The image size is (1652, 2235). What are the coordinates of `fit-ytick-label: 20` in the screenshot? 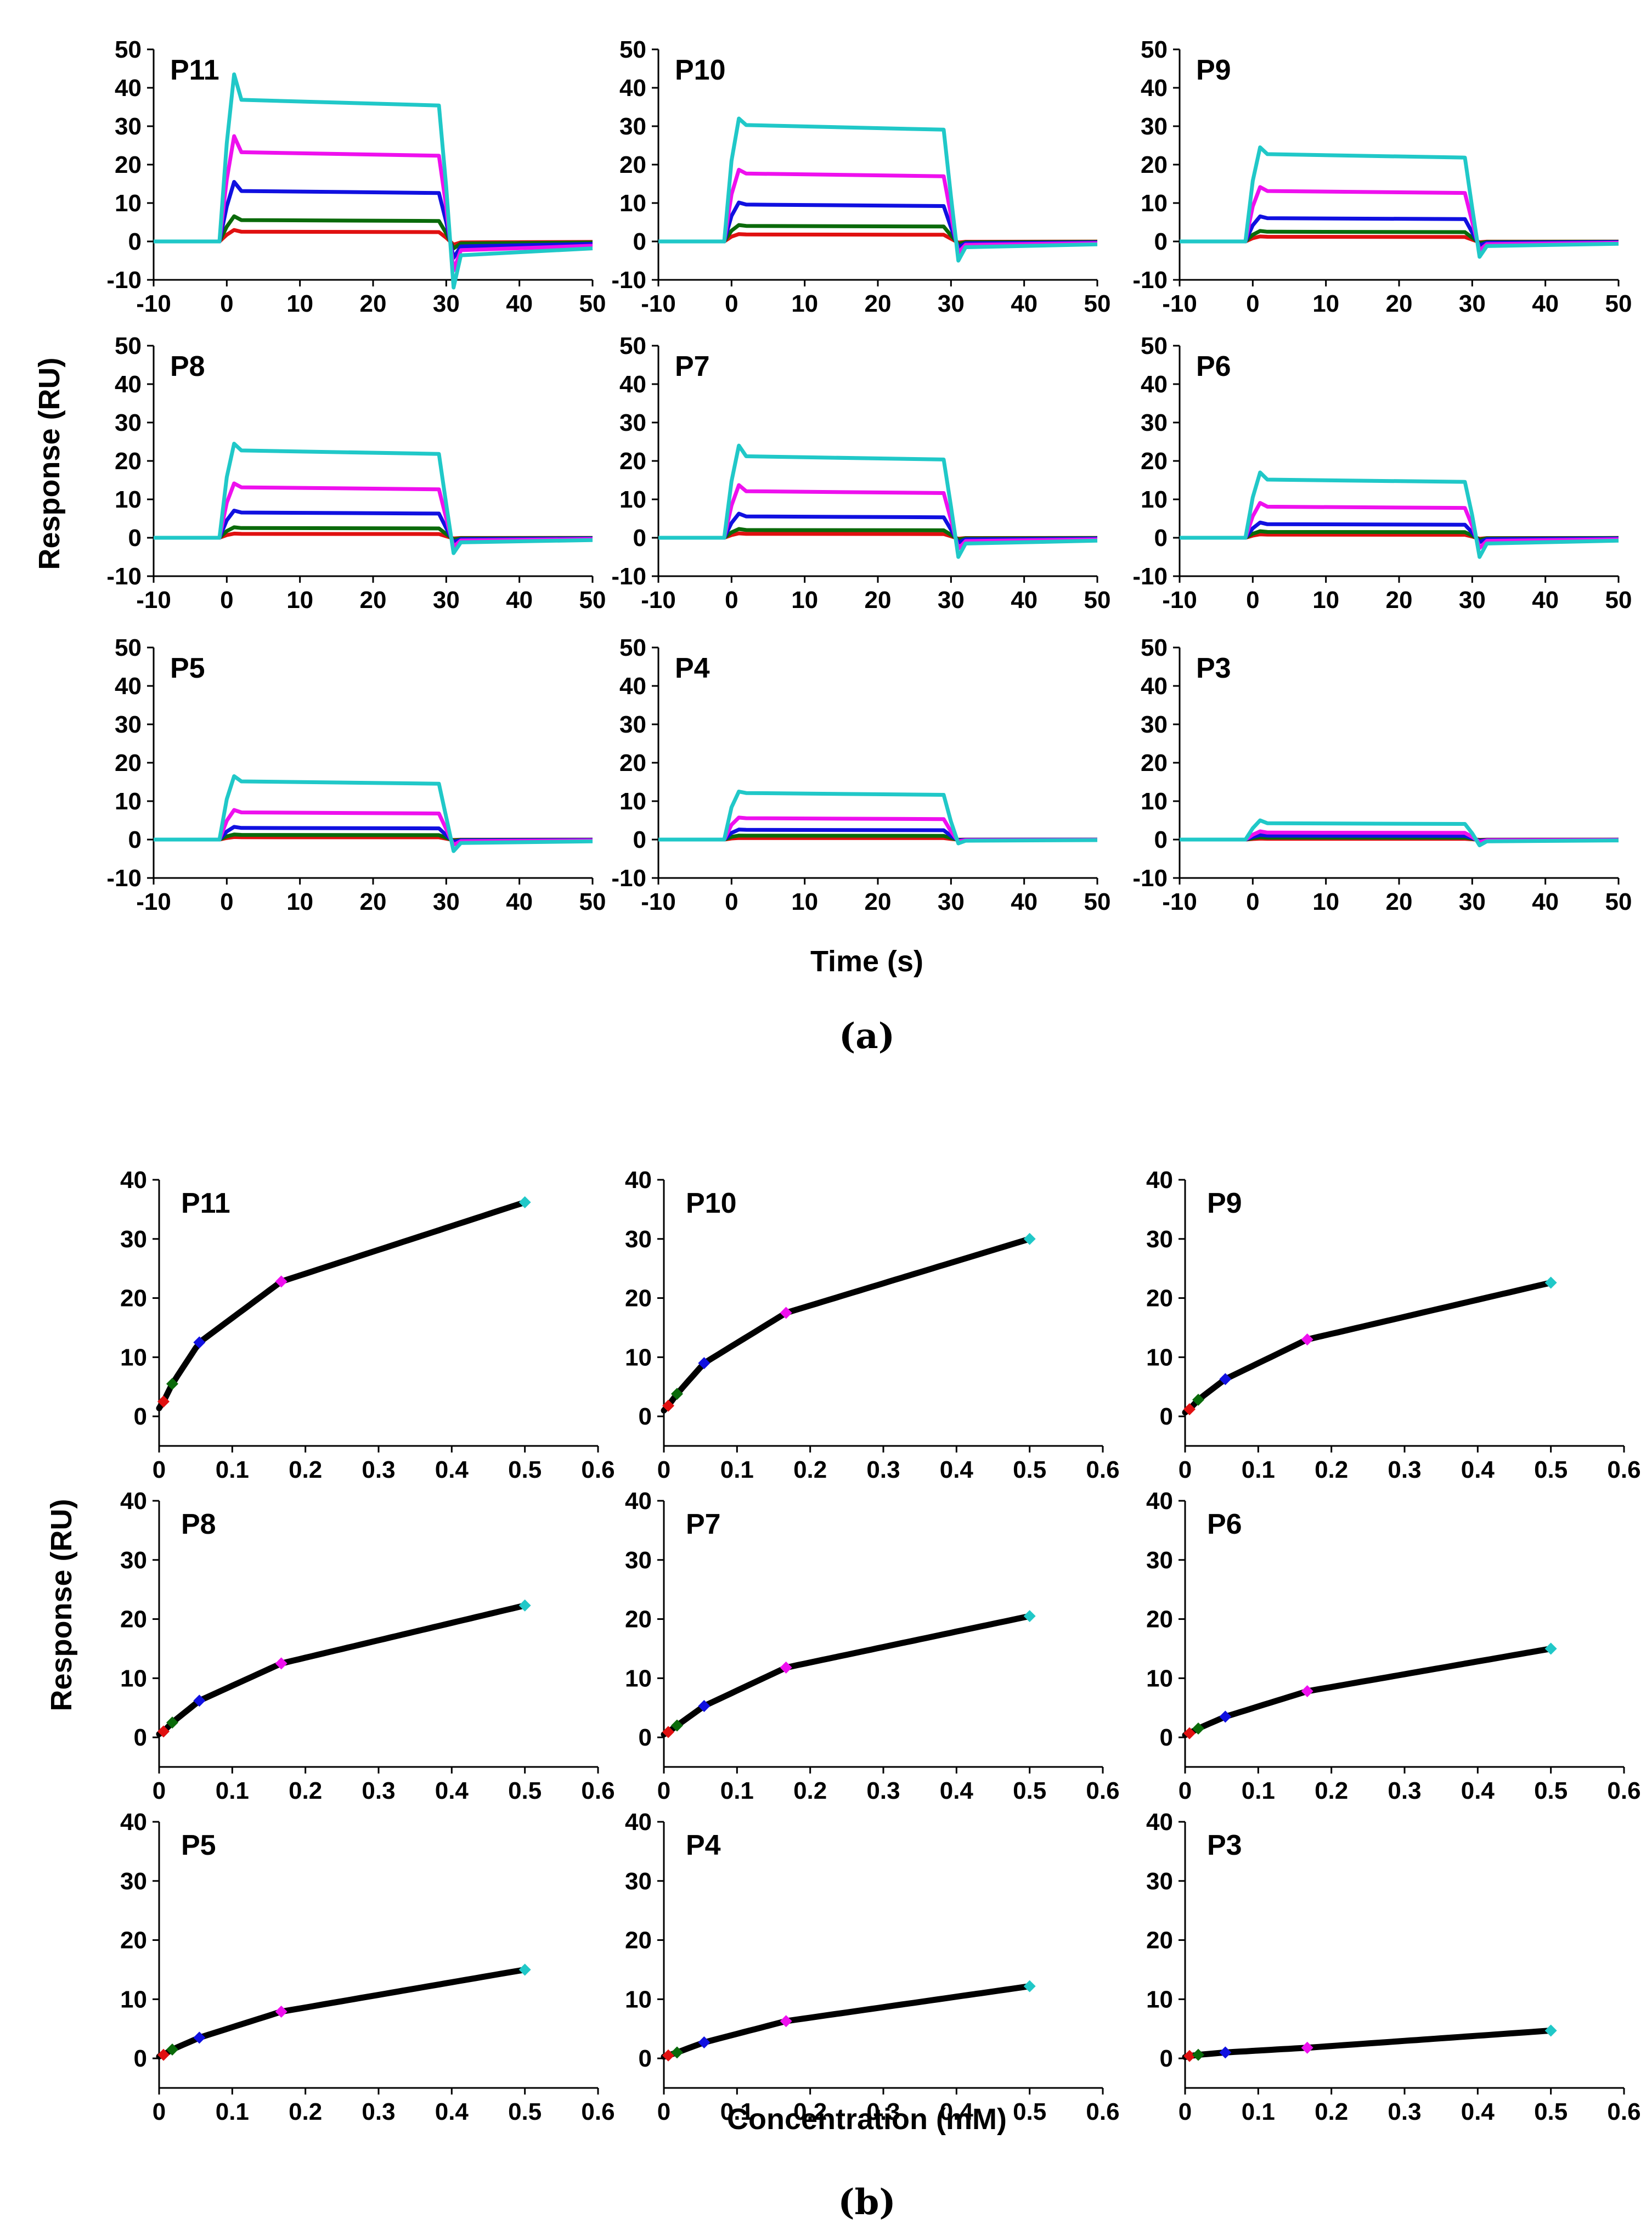 It's located at (133, 1619).